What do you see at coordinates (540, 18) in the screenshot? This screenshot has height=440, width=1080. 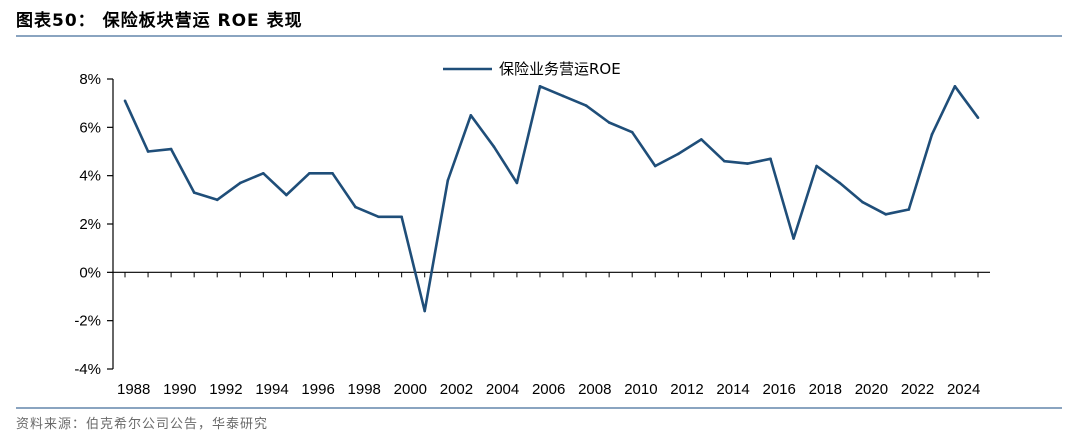 I see `title-row: 图表50： 保险板块营运 ROE 表现` at bounding box center [540, 18].